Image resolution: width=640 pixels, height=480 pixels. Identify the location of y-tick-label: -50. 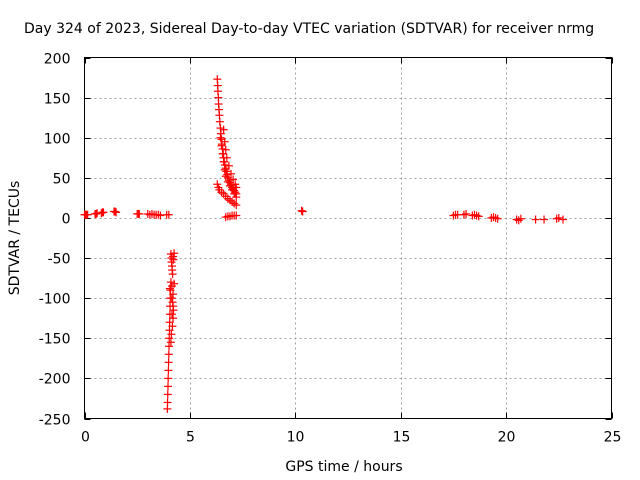
(59, 260).